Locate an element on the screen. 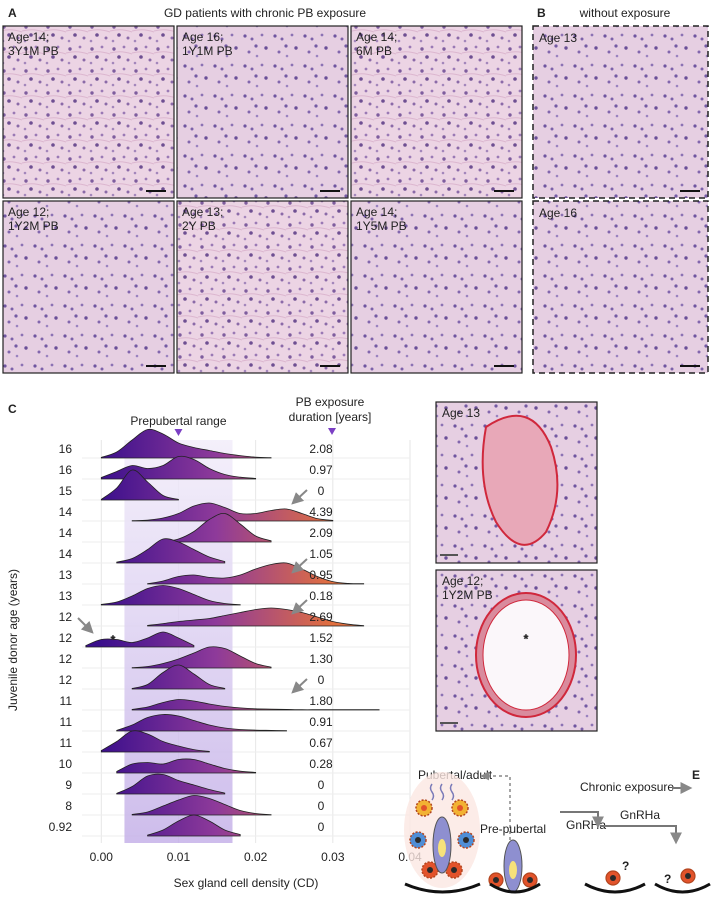 The width and height of the screenshot is (712, 899). exposure-label: 2.08 is located at coordinates (321, 449).